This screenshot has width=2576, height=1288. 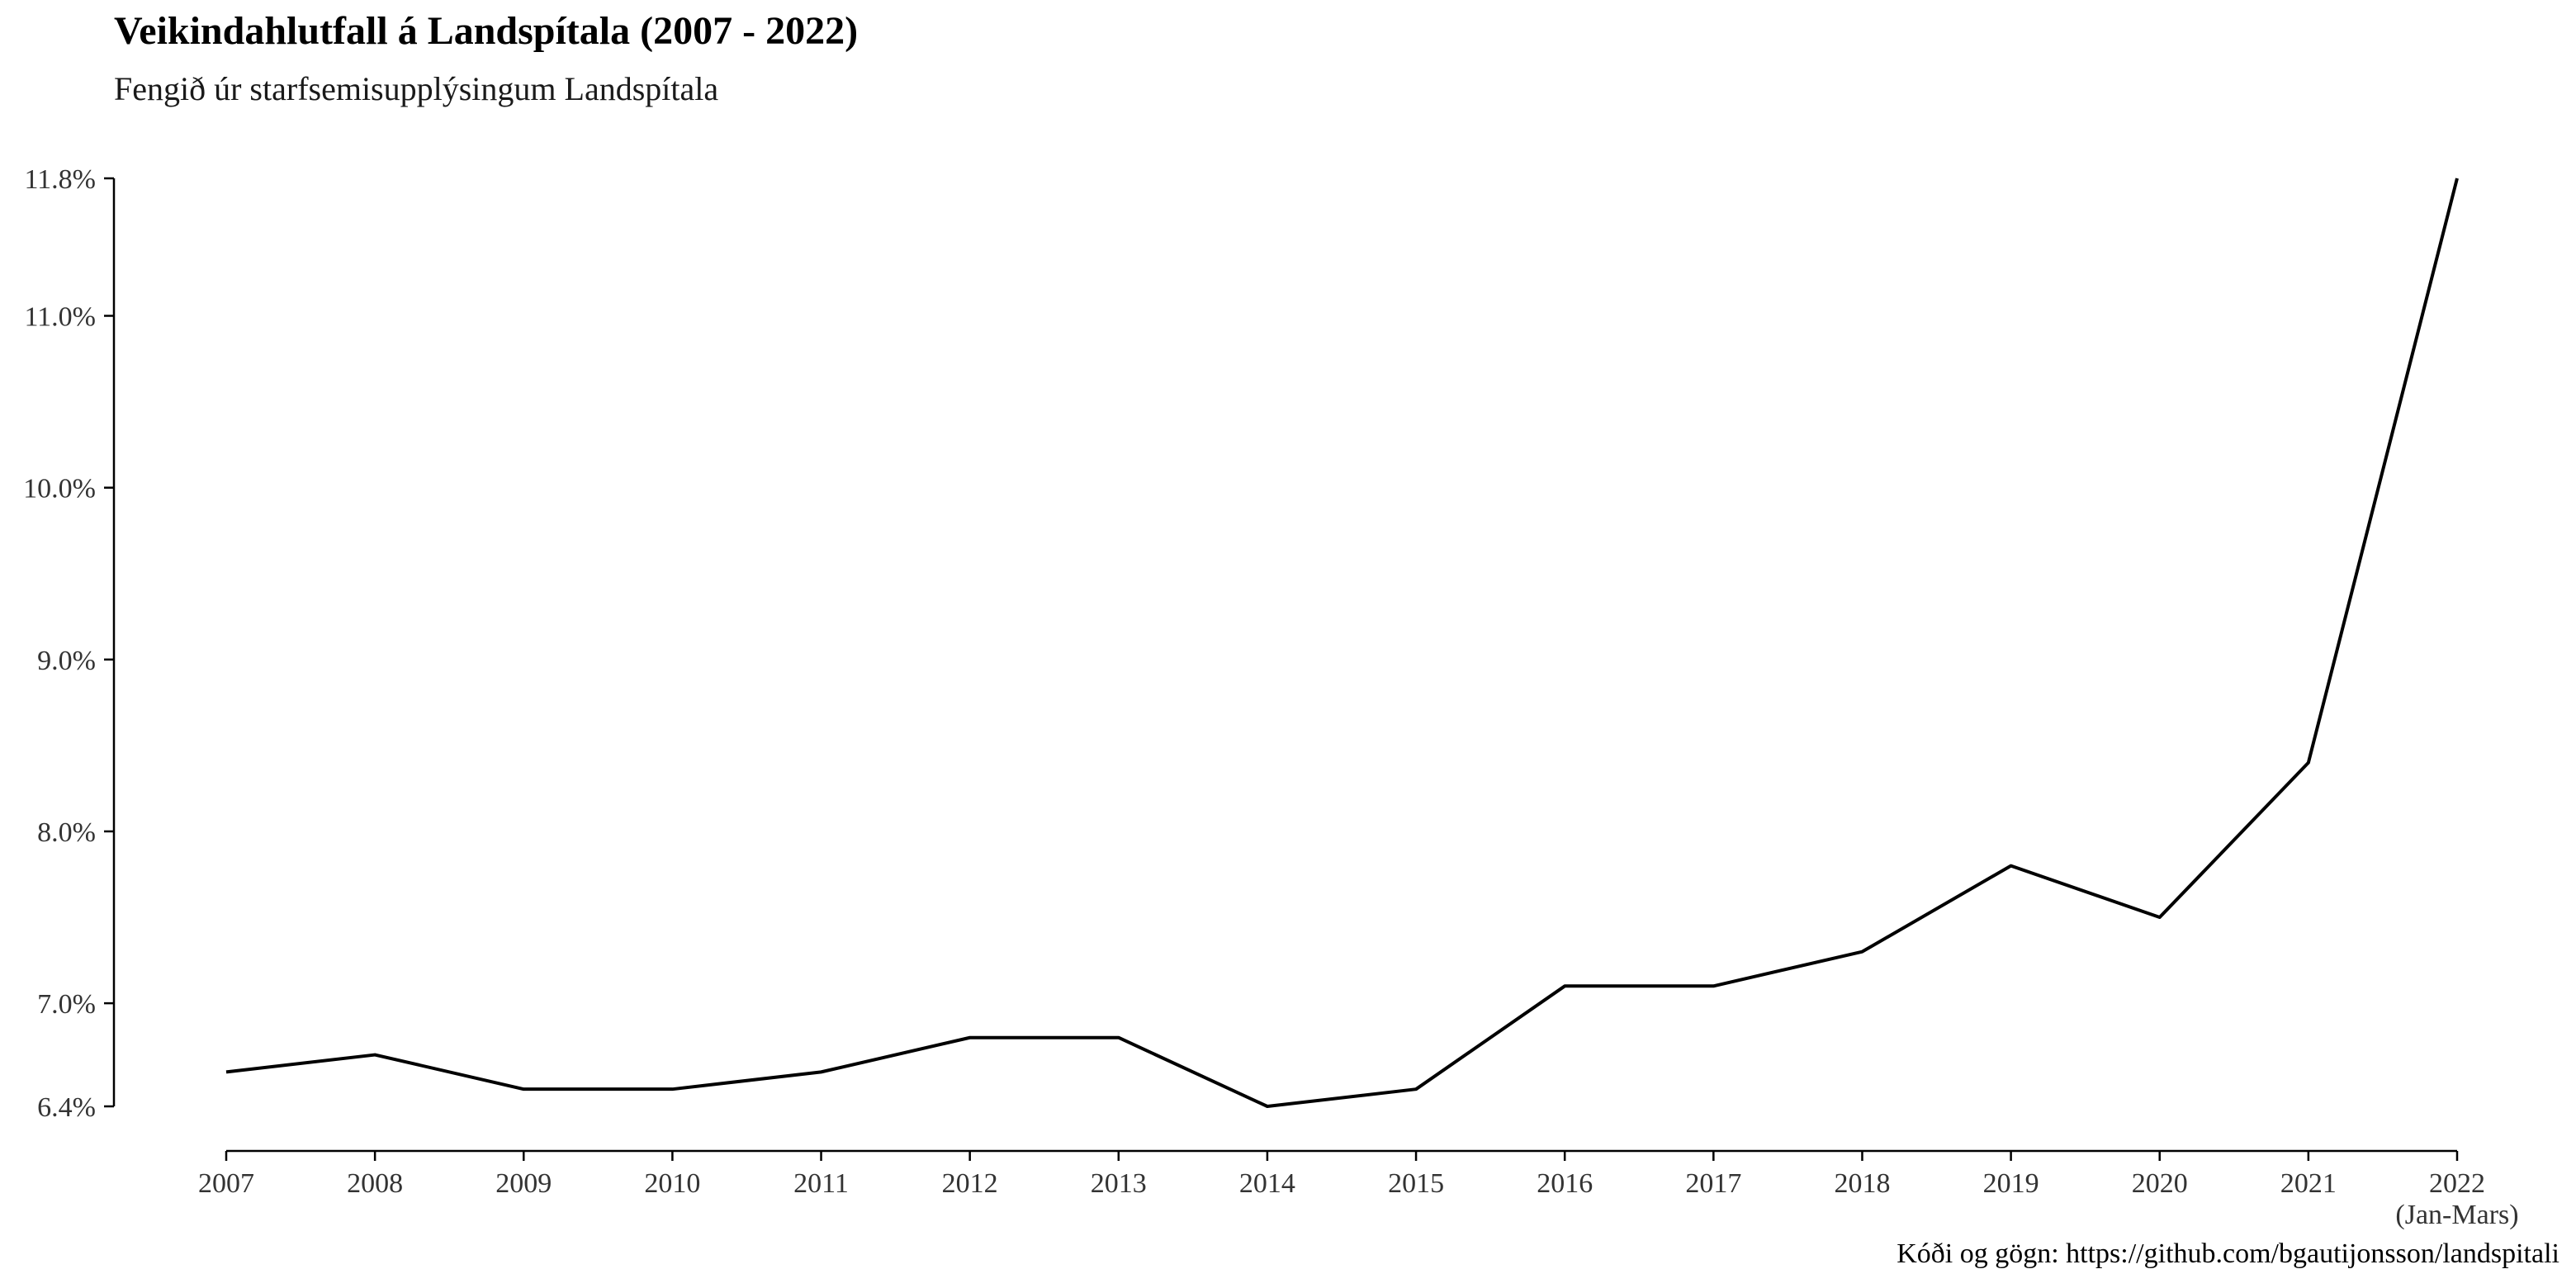 What do you see at coordinates (69, 643) in the screenshot?
I see `y-axis: 6.4% 7.0% 8.0% 9.0% 10.0% 11.0% 11.8%` at bounding box center [69, 643].